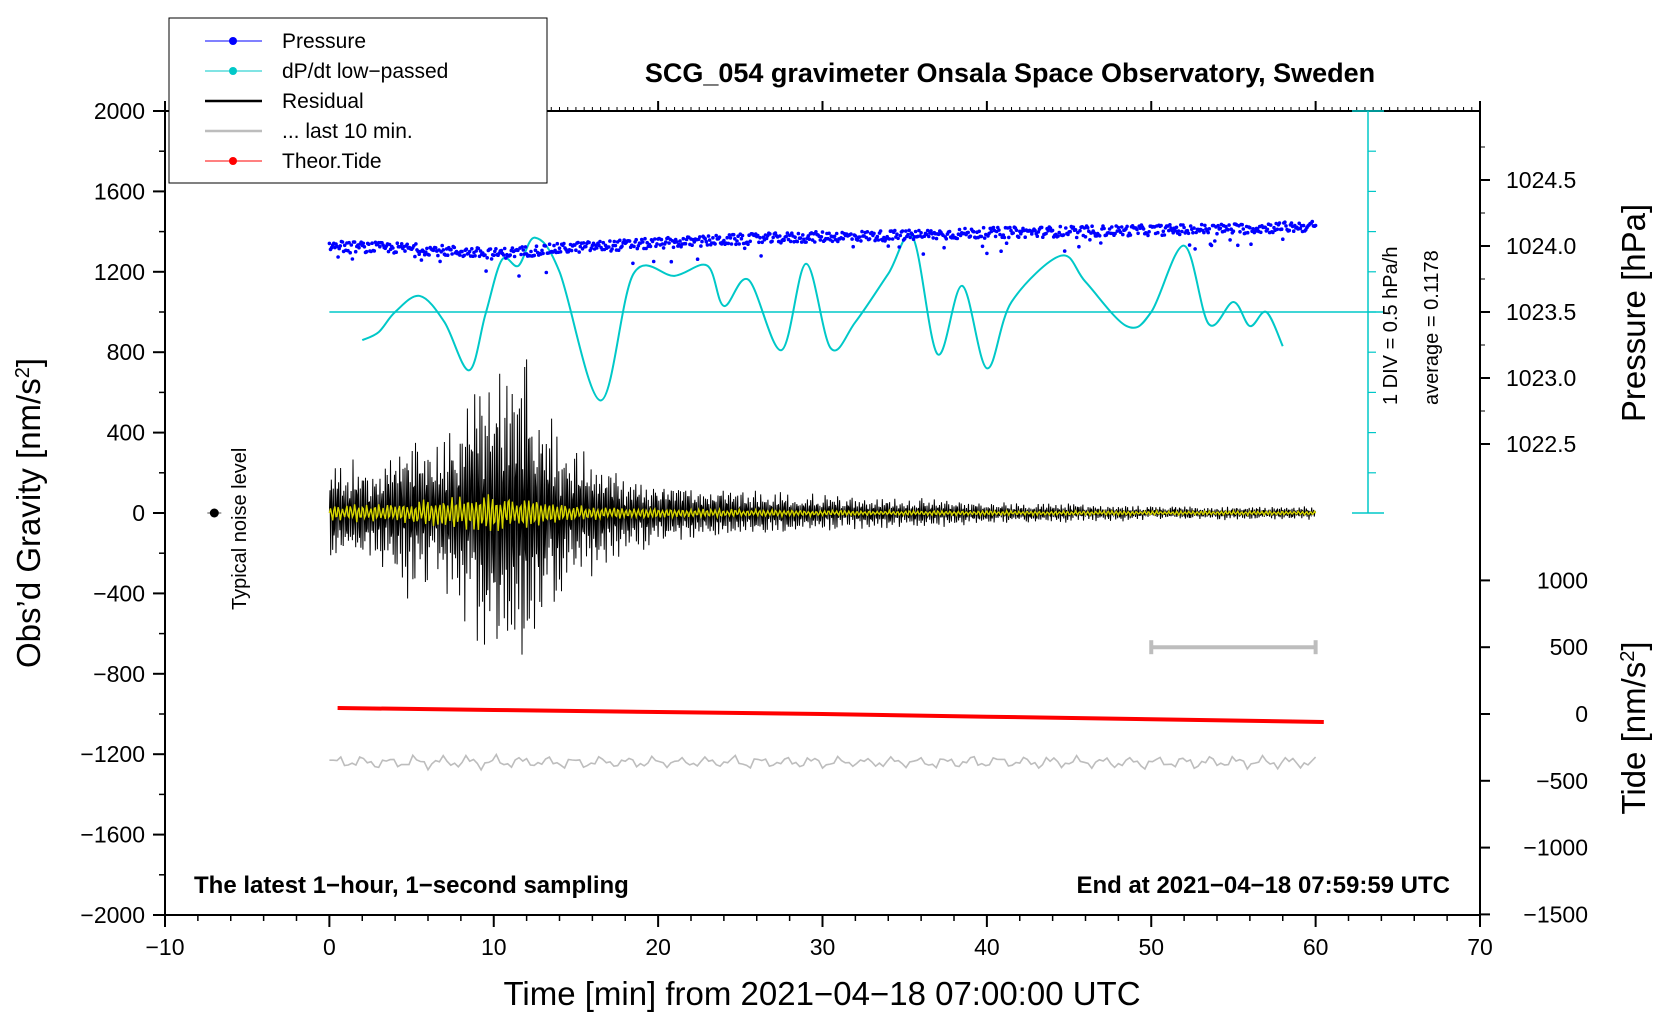  What do you see at coordinates (1555, 914) in the screenshot?
I see `tide-tick-label: −1500` at bounding box center [1555, 914].